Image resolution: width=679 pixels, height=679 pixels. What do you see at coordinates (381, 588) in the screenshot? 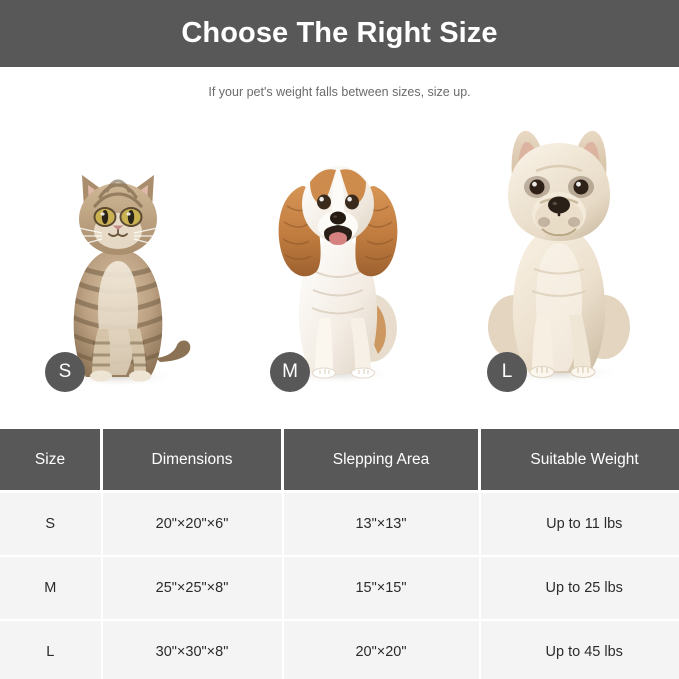
I see `cell-sleeping-area: 15"×15"` at bounding box center [381, 588].